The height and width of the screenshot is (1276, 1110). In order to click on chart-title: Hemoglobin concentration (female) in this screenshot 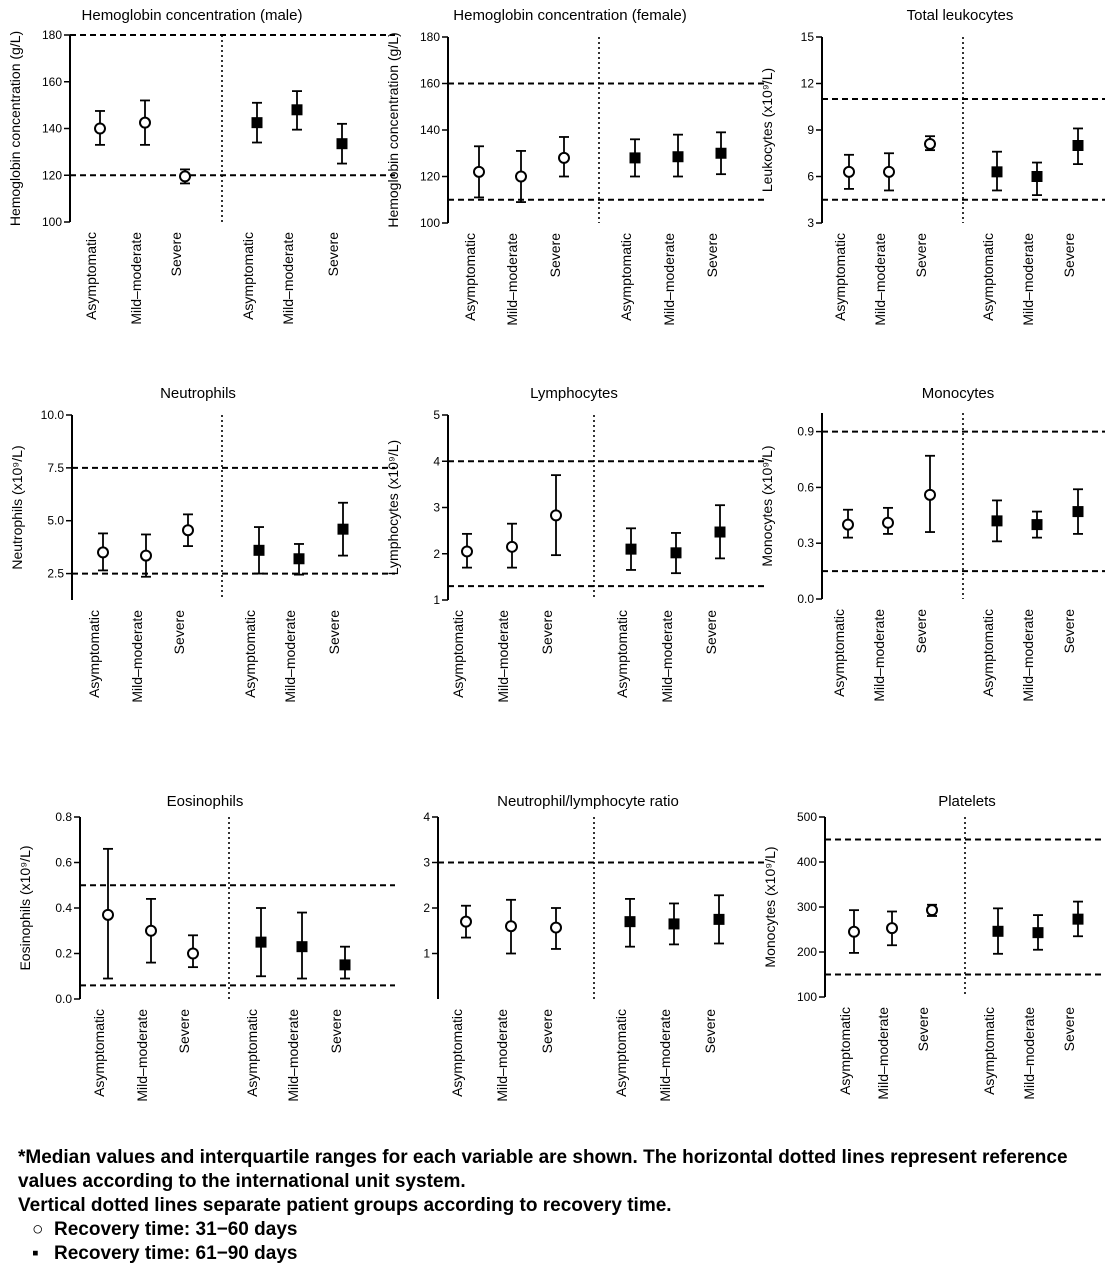, I will do `click(569, 15)`.